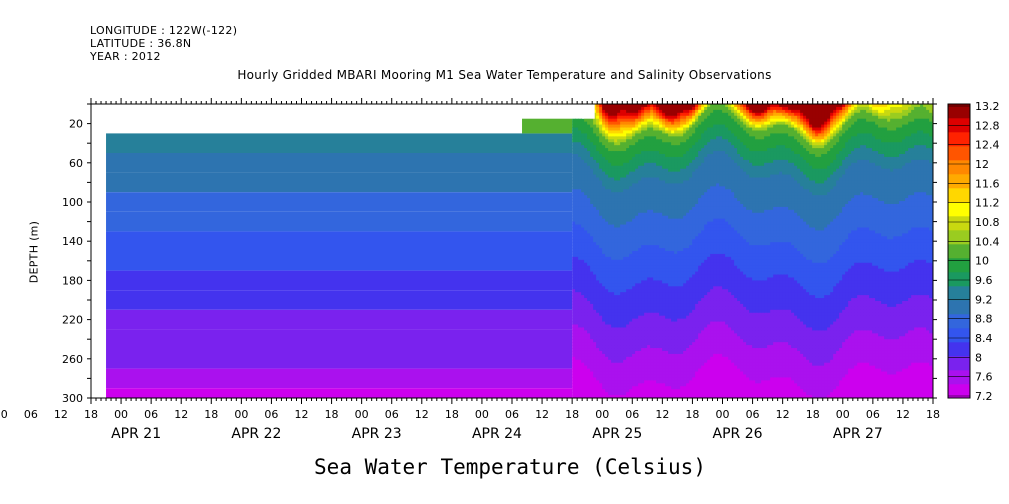  I want to click on x-axis-label: Sea Water Temperature (Celsius), so click(510, 467).